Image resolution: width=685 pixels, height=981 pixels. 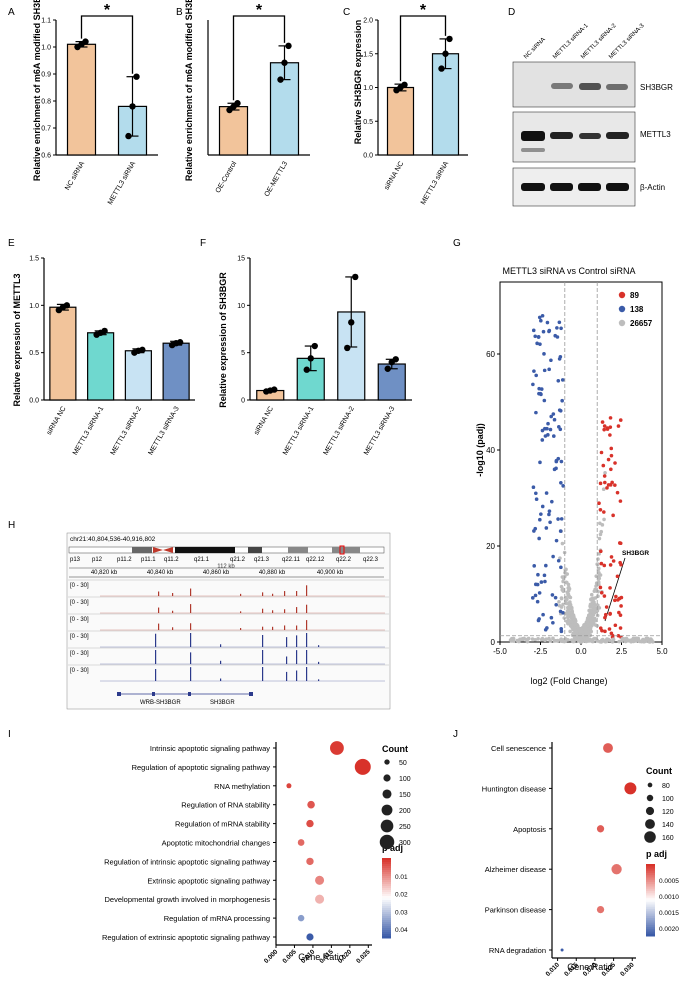 What do you see at coordinates (627, 969) in the screenshot?
I see `x-tick-label: 0.030` at bounding box center [627, 969].